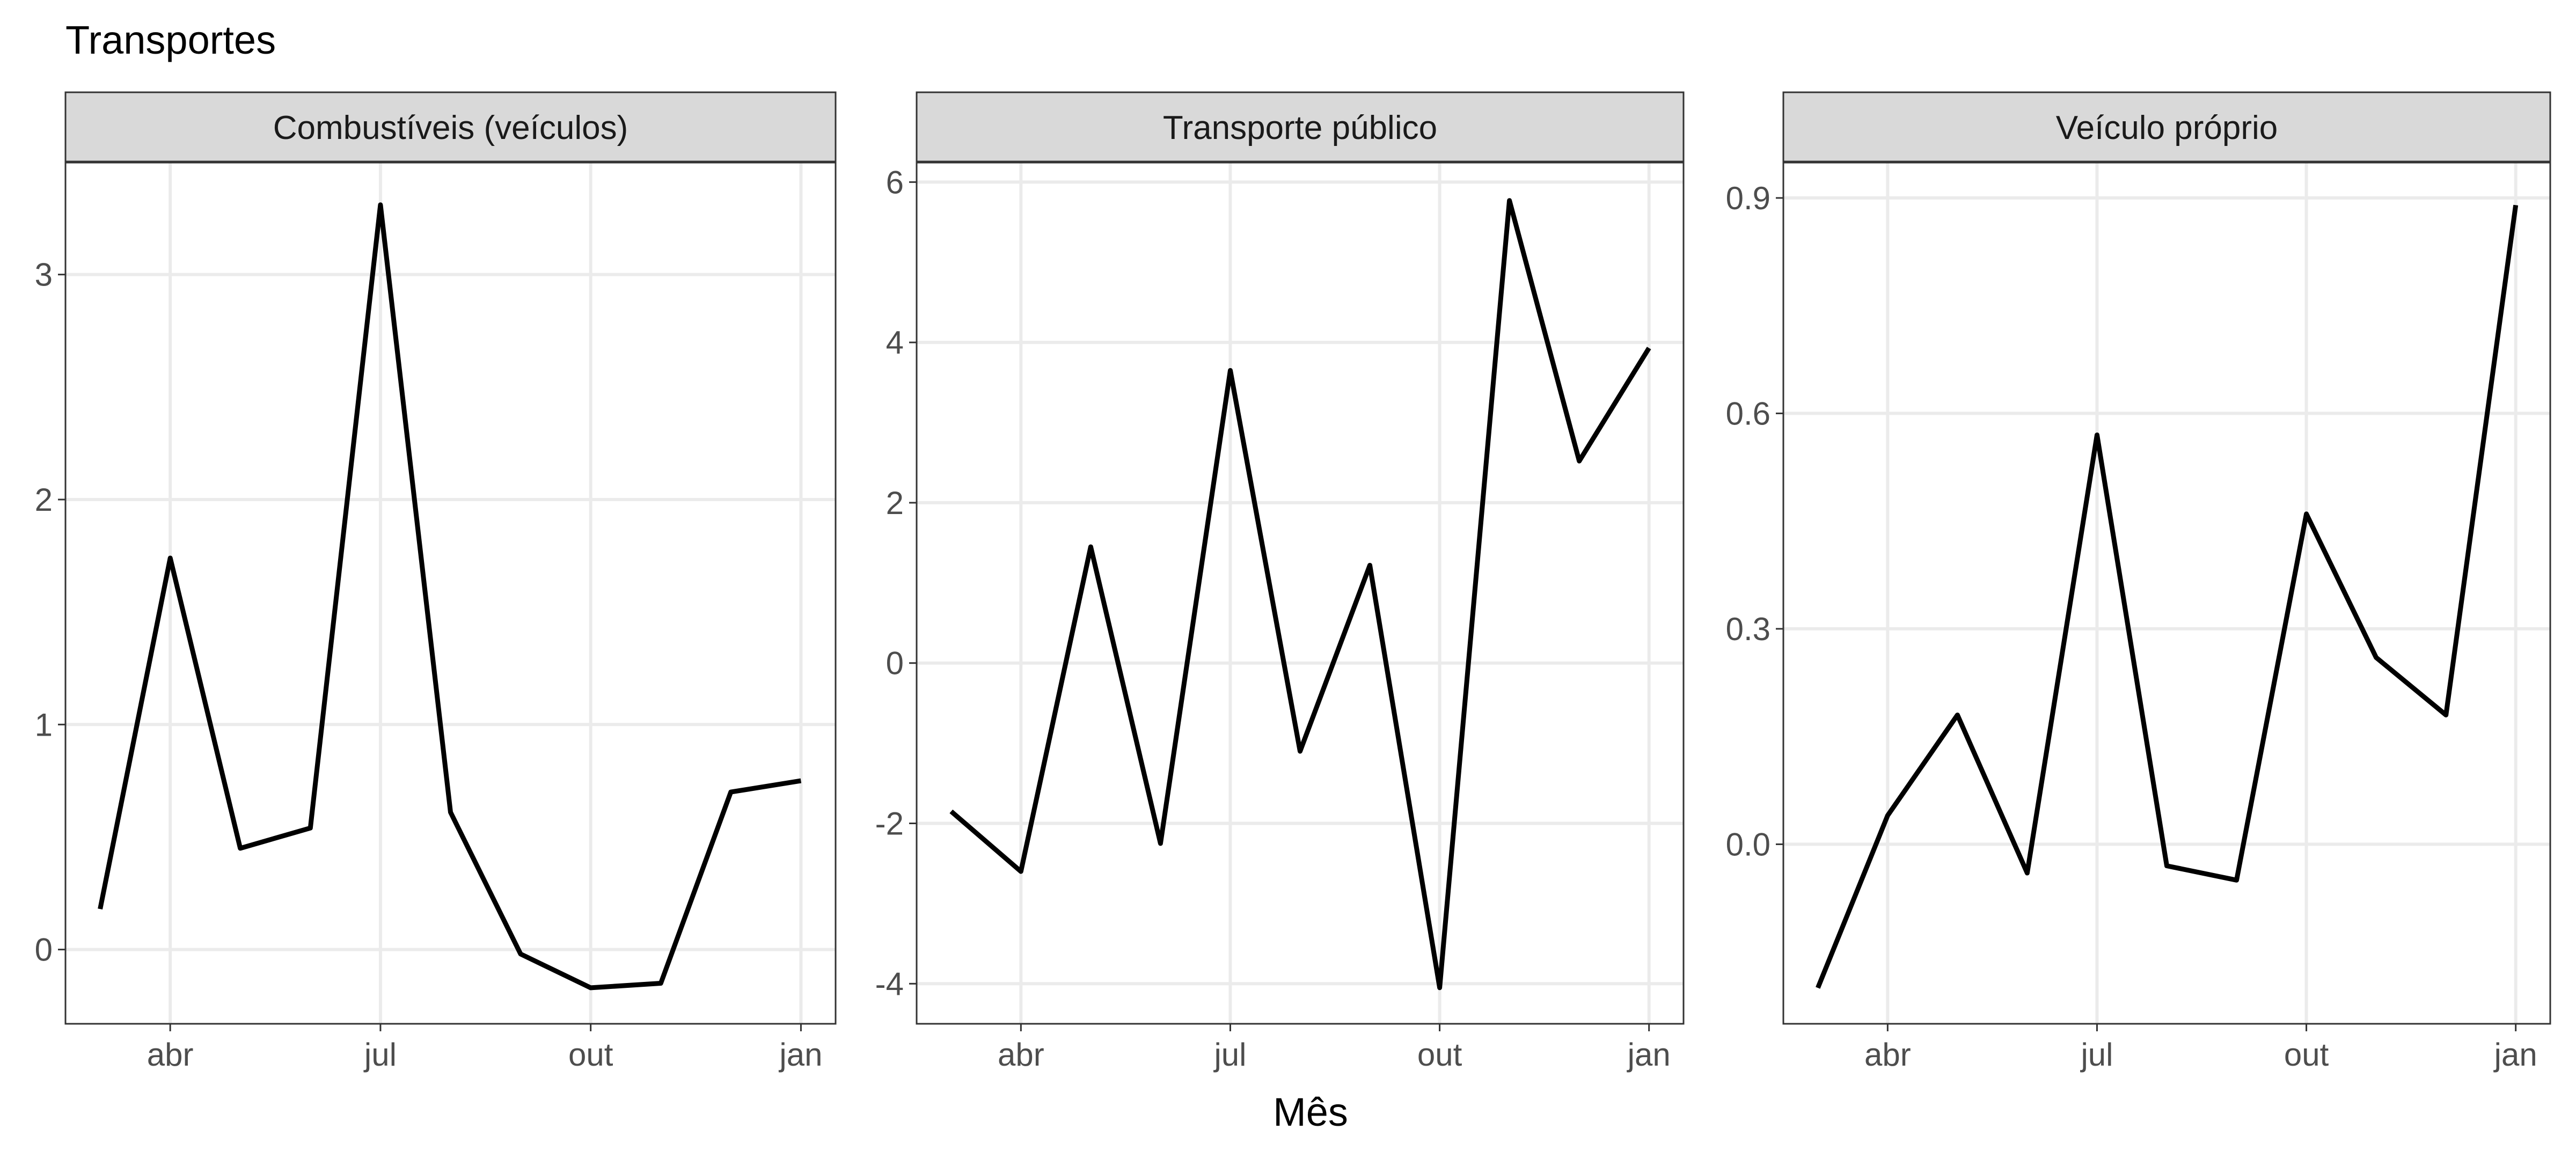  I want to click on x-axis-title: Mês, so click(1310, 1112).